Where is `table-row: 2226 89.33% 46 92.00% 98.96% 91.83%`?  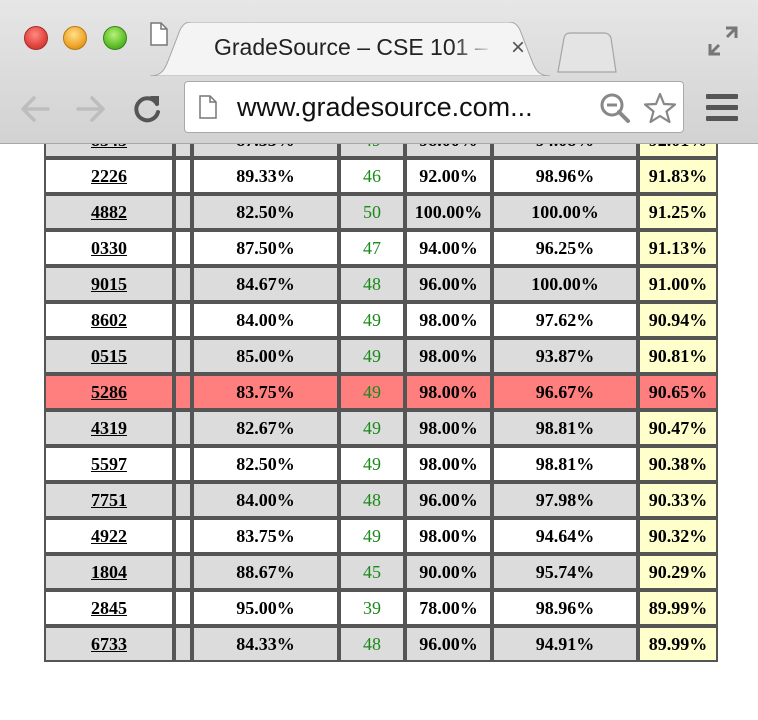
table-row: 2226 89.33% 46 92.00% 98.96% 91.83% is located at coordinates (381, 176).